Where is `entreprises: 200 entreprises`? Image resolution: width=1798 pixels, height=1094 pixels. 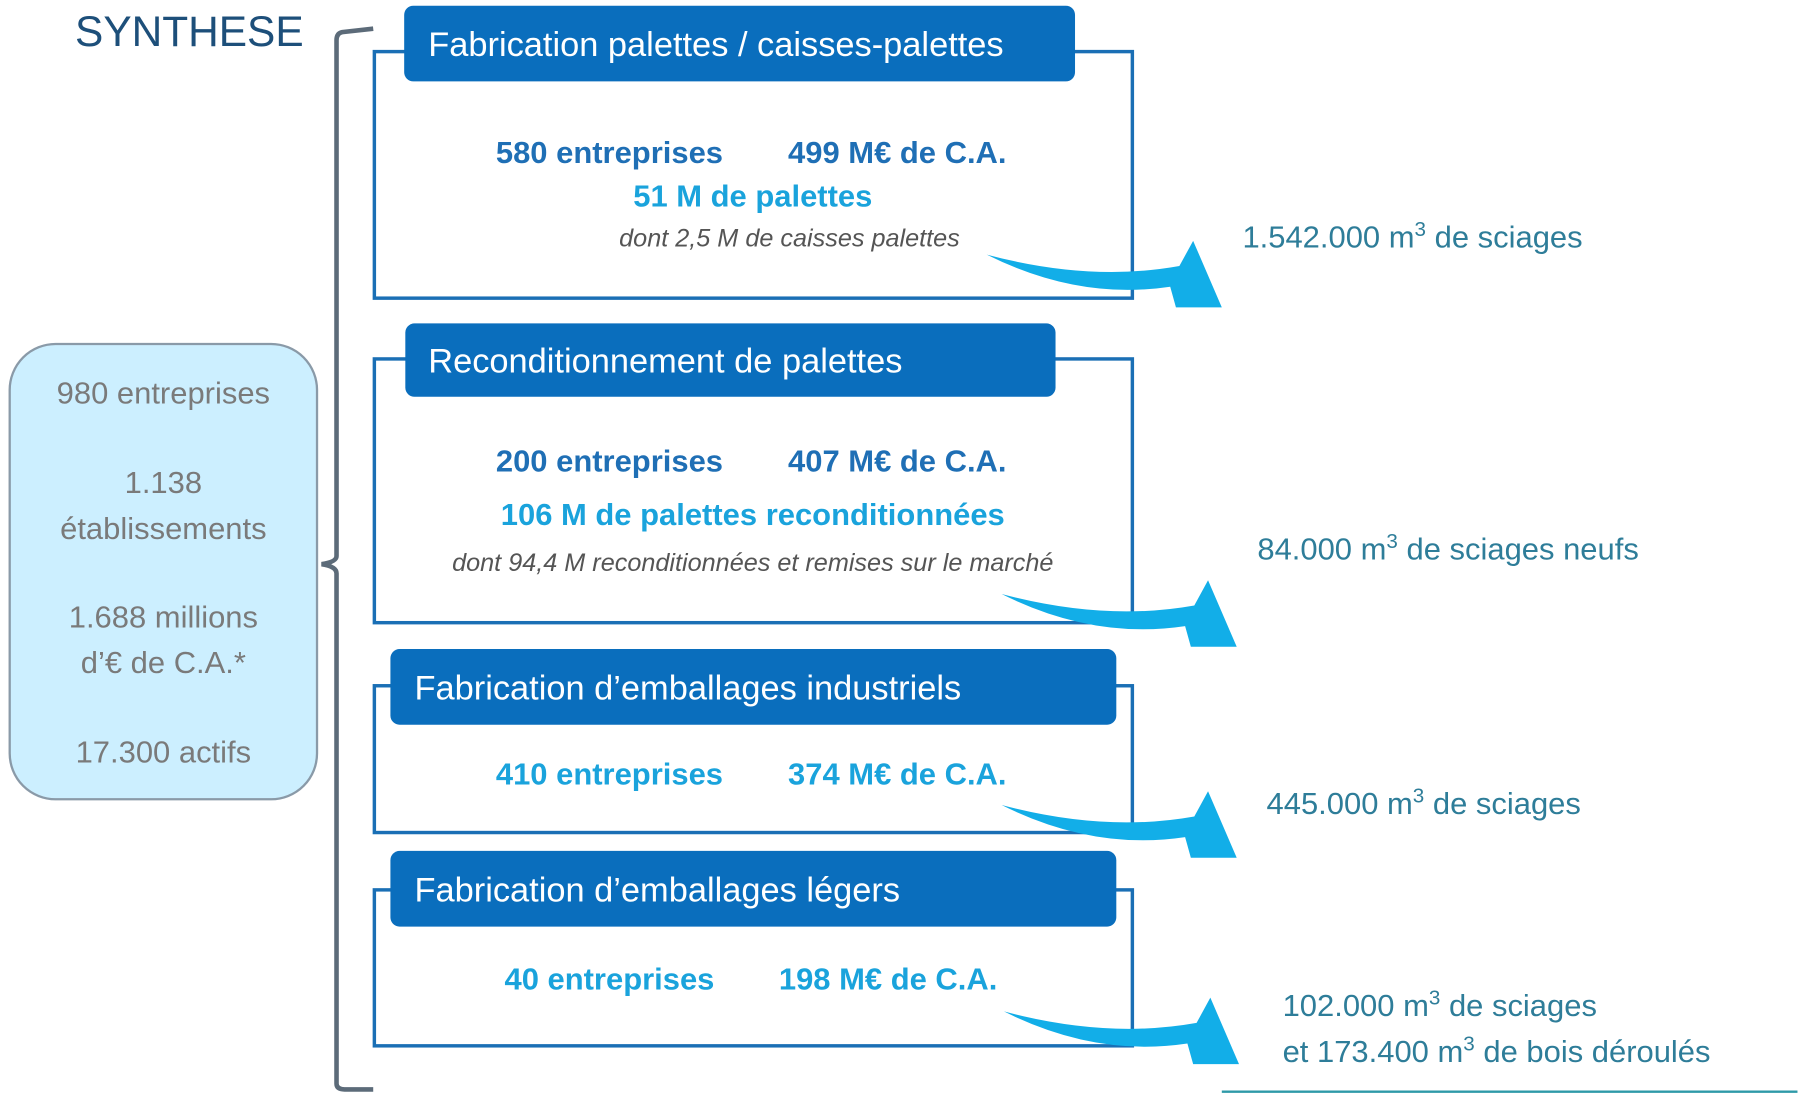
entreprises: 200 entreprises is located at coordinates (609, 460).